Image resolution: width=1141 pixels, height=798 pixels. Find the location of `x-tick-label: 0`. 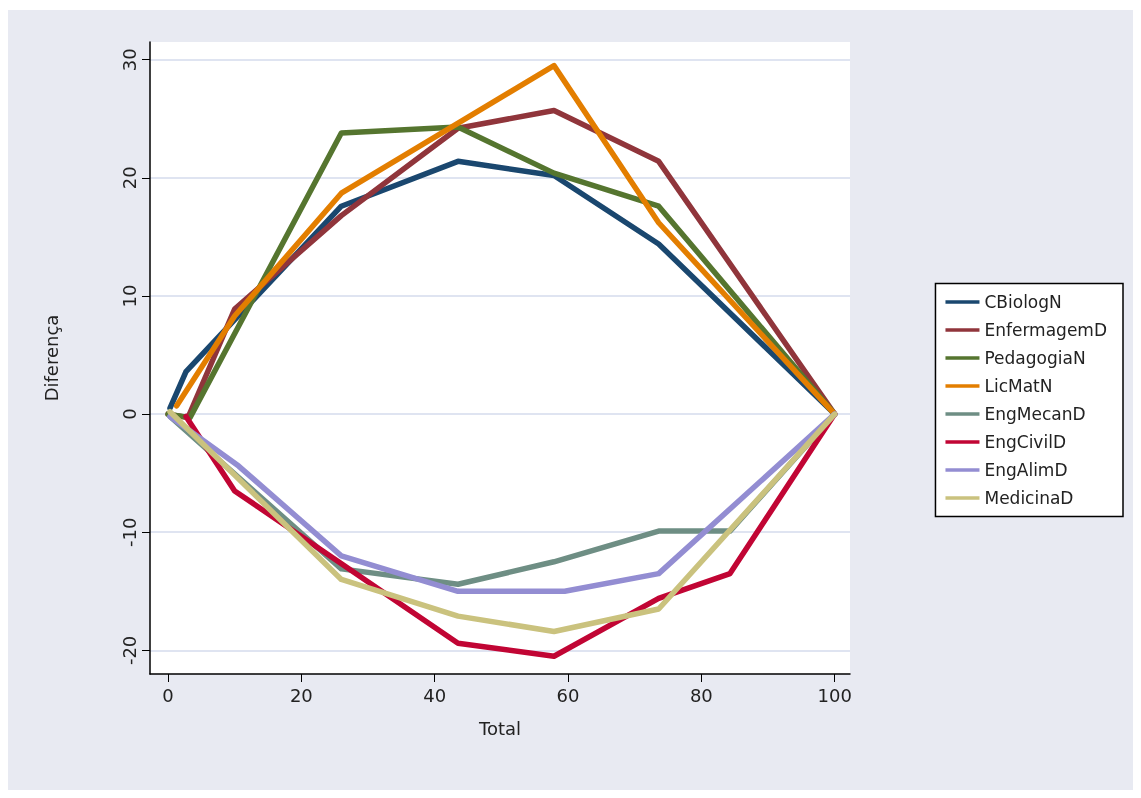

x-tick-label: 0 is located at coordinates (168, 695).